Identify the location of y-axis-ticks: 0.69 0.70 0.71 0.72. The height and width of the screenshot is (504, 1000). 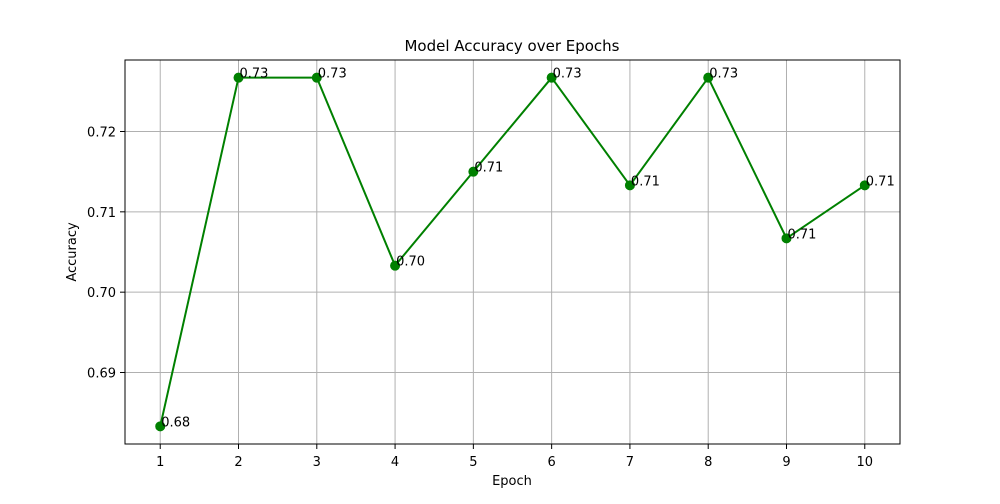
(106, 253).